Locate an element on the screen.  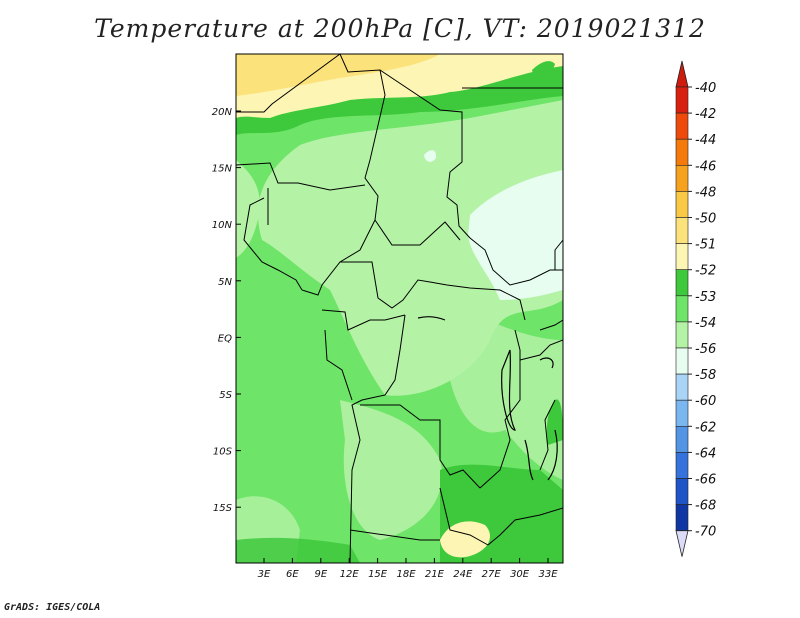
lon-label: 9E is located at coordinates (320, 574).